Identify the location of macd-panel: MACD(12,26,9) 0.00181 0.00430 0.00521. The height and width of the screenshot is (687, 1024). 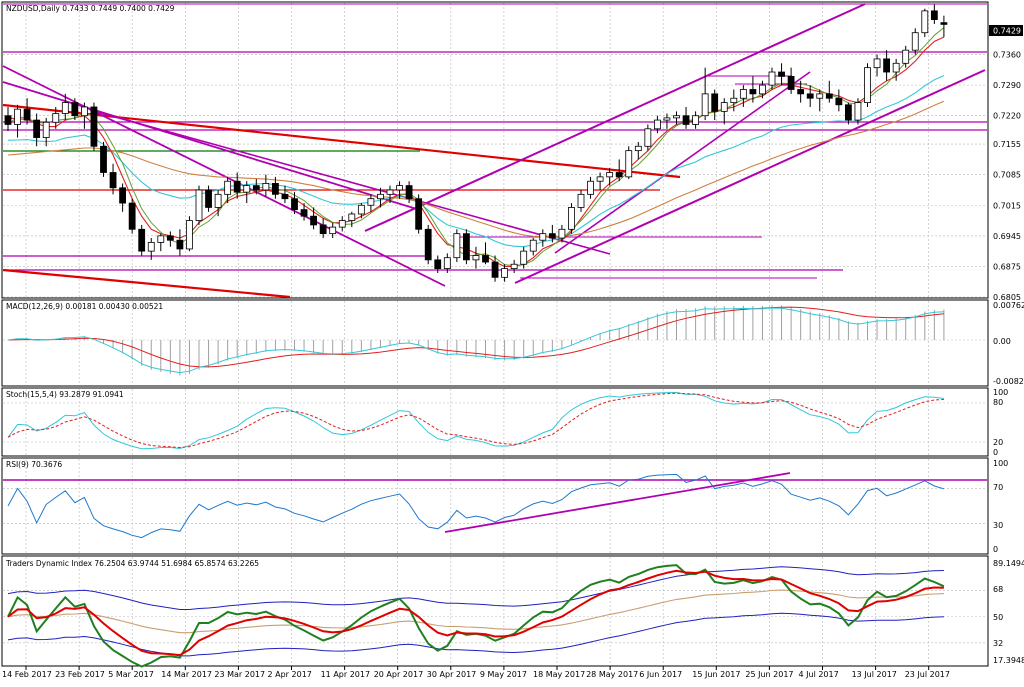
(495, 343).